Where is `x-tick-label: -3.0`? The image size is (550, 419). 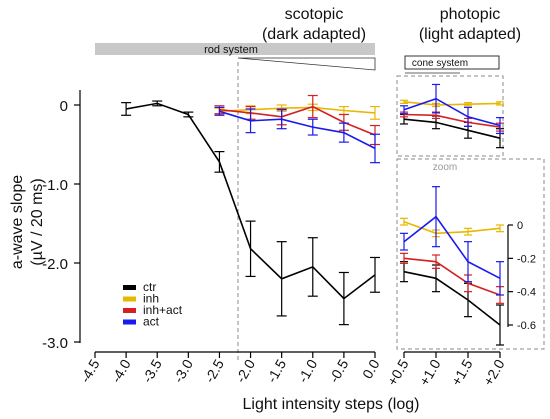 x-tick-label: -3.0 is located at coordinates (183, 370).